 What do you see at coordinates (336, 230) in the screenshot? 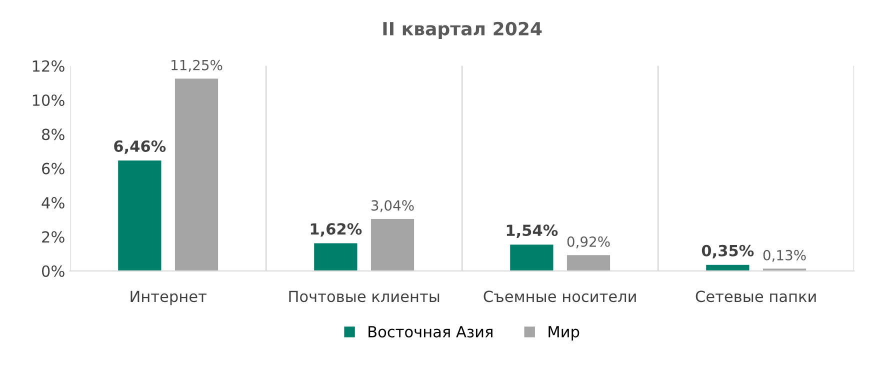
I see `data-label: 1,62%` at bounding box center [336, 230].